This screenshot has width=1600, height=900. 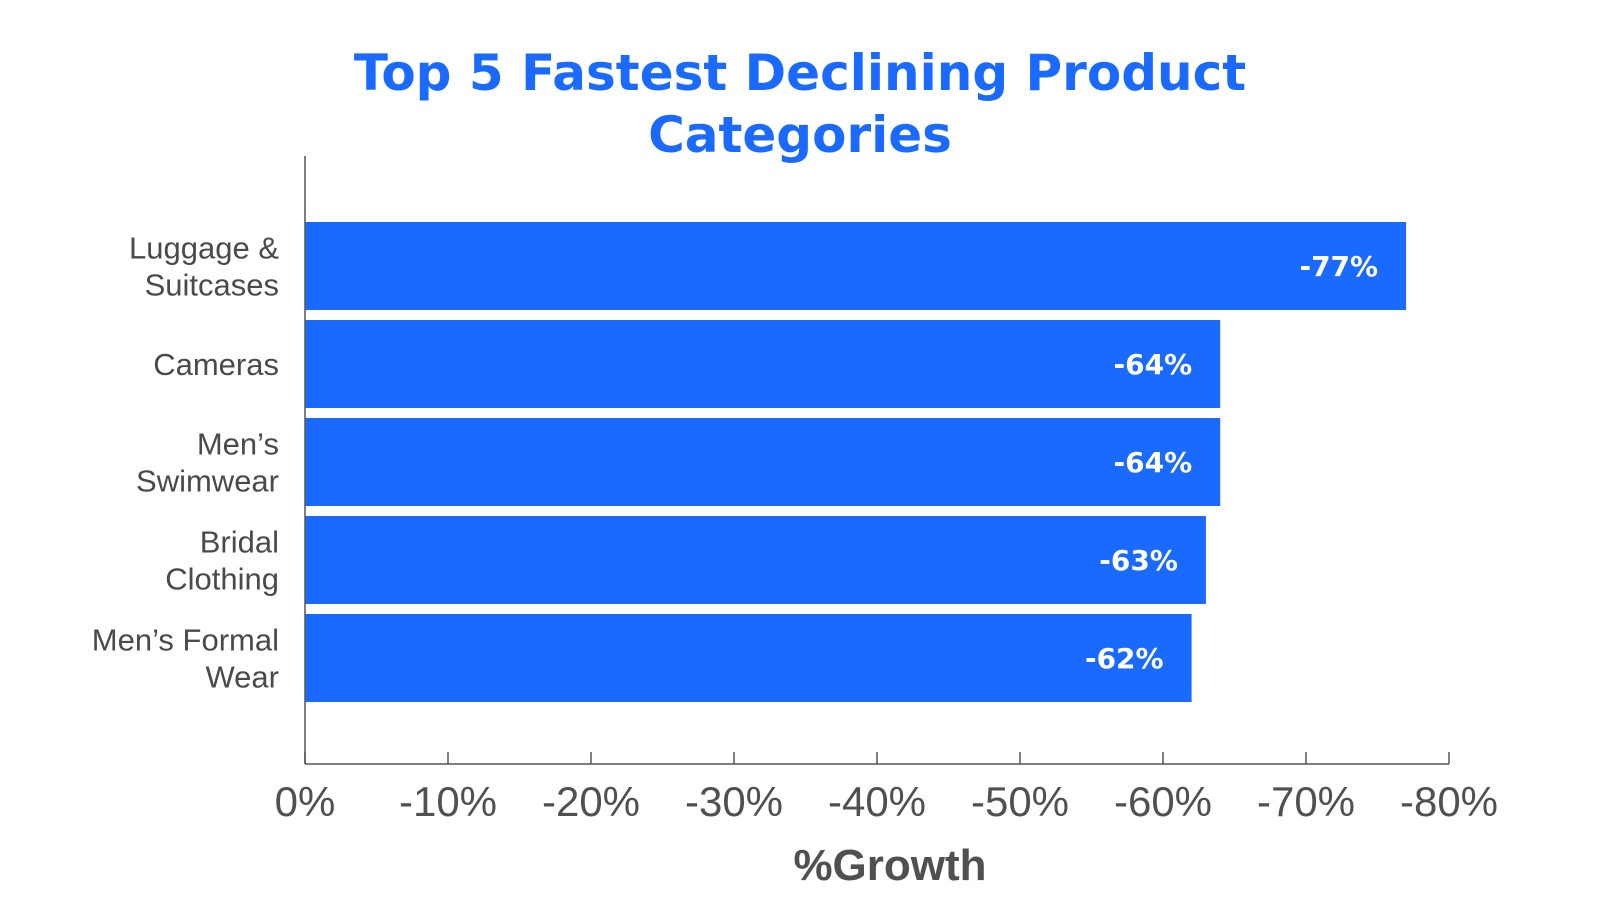 What do you see at coordinates (212, 285) in the screenshot?
I see `category-label-0-1: Suitcases` at bounding box center [212, 285].